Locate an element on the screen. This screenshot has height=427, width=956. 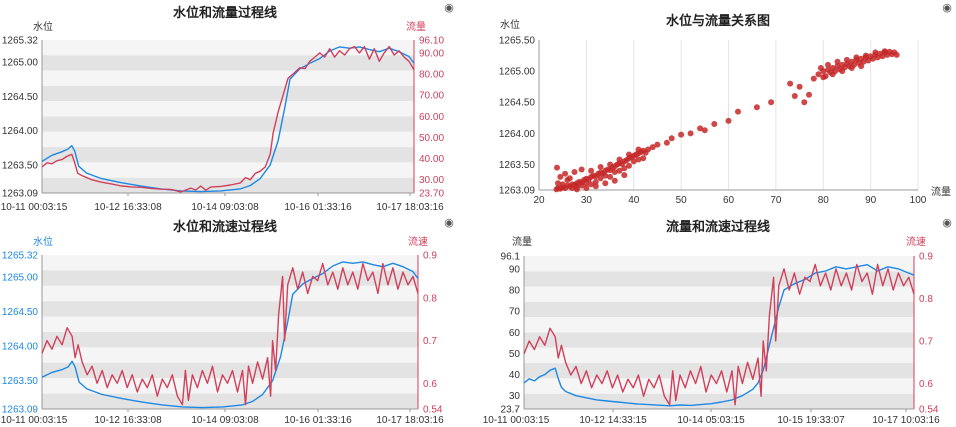
y-tick-label: 1264.50 is located at coordinates (517, 103).